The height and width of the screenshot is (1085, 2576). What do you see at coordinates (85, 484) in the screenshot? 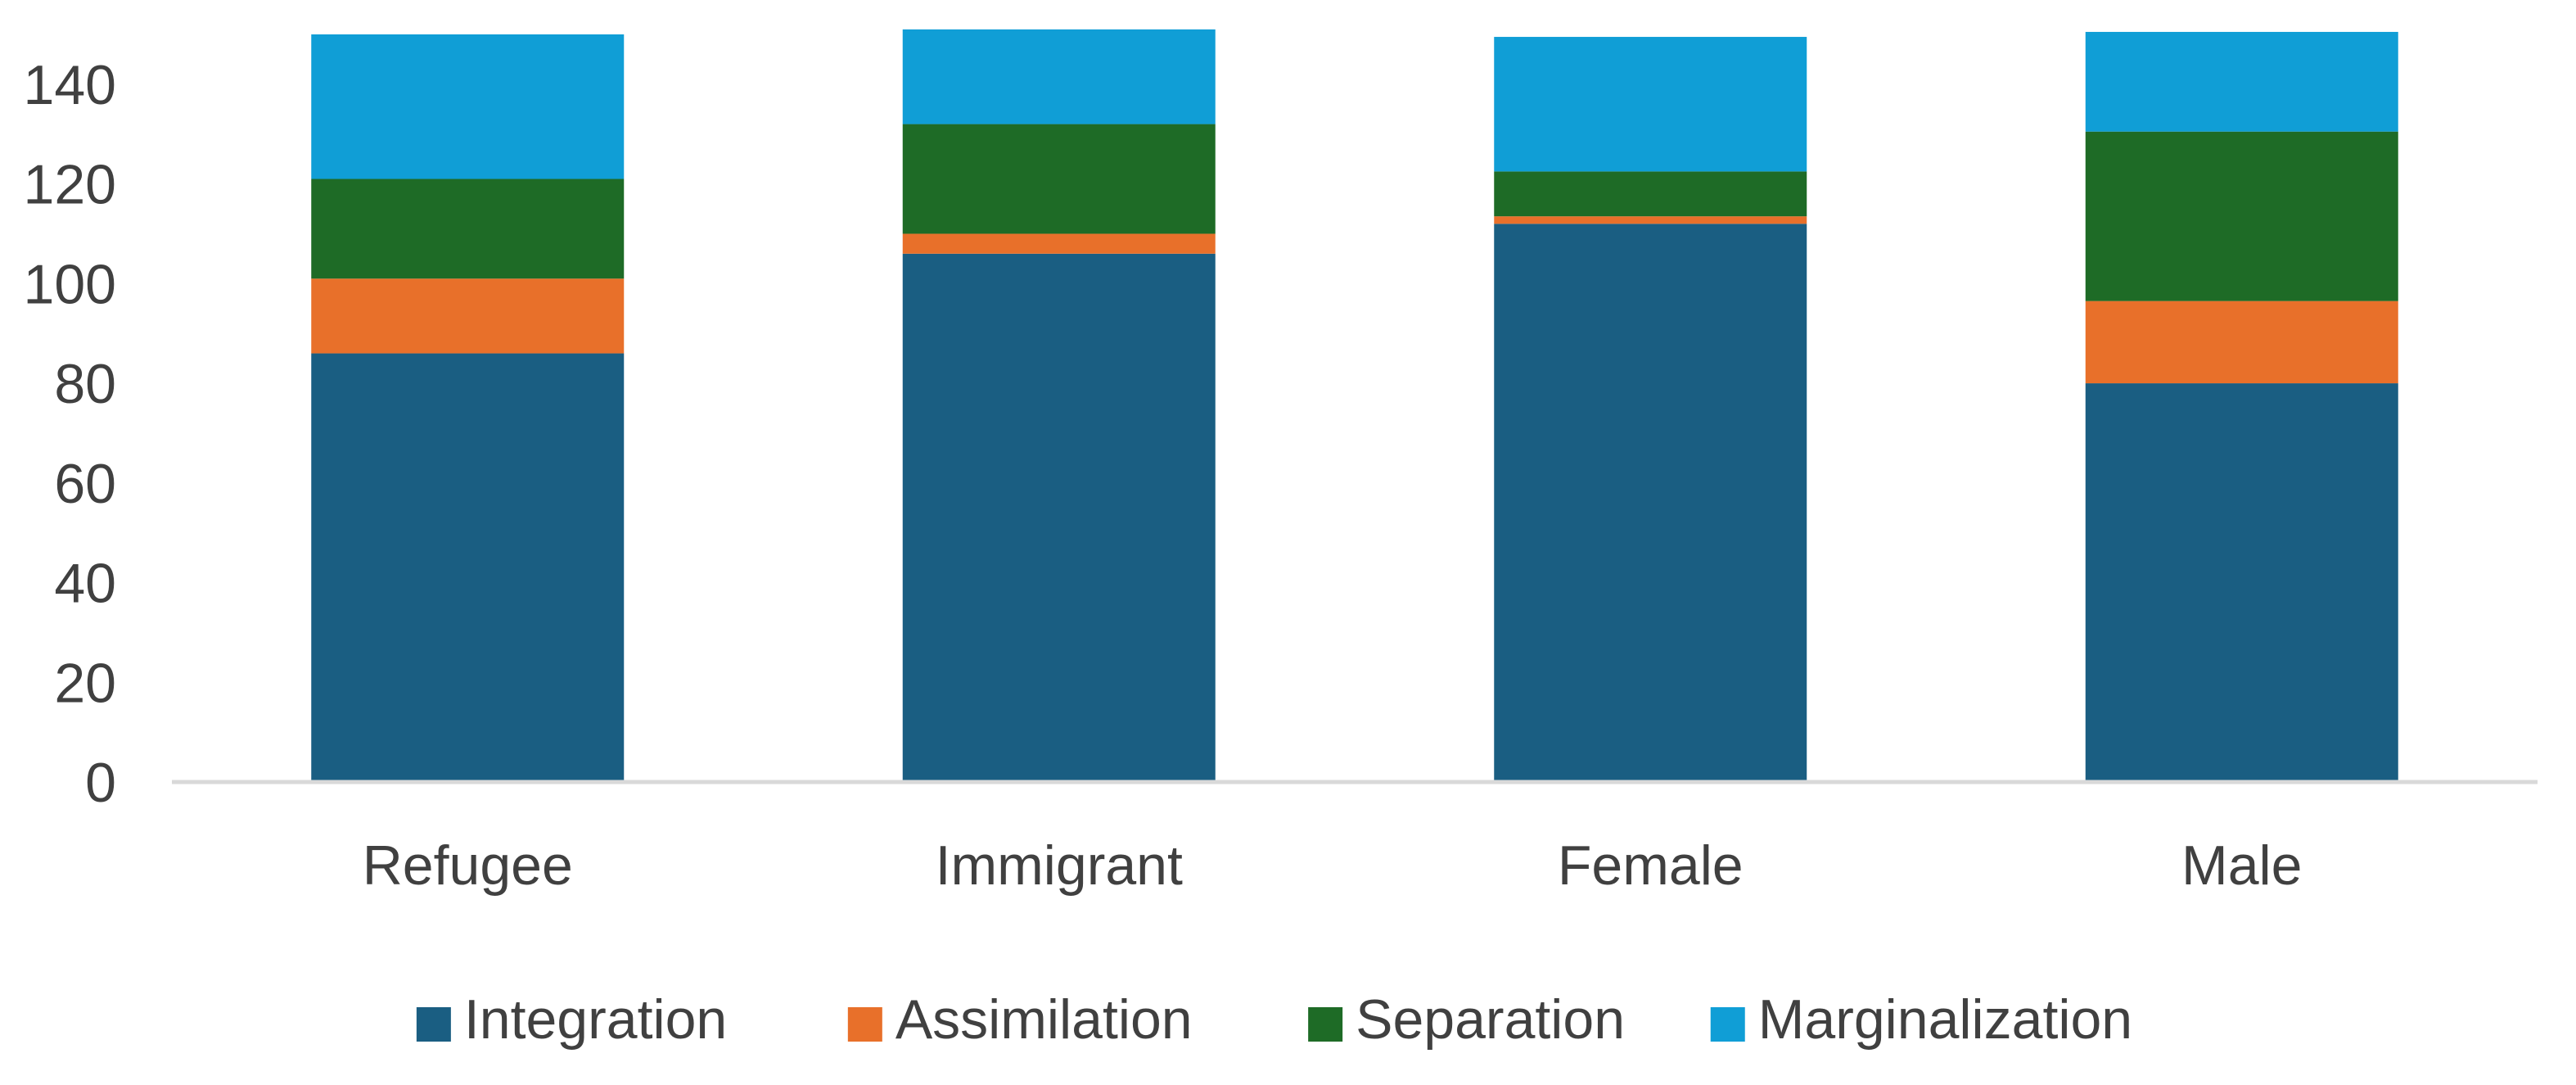
I see `y-tick-label: 60` at bounding box center [85, 484].